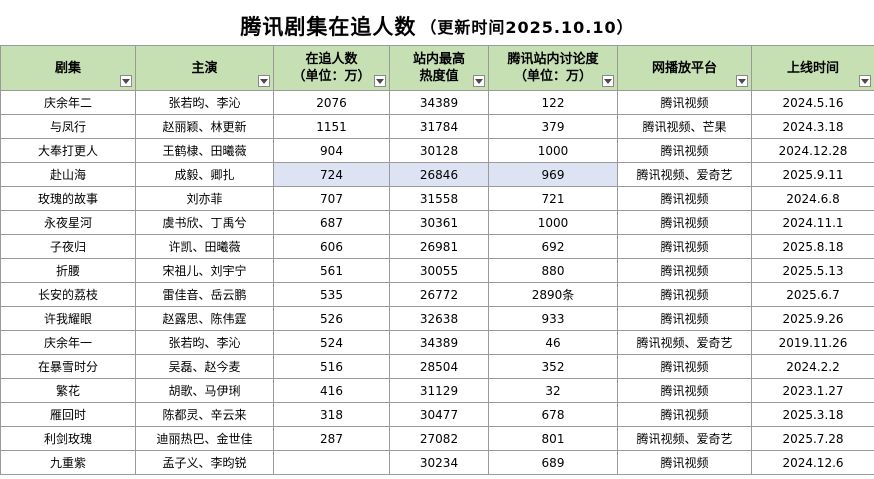  I want to click on cell-discussion: 379, so click(553, 126).